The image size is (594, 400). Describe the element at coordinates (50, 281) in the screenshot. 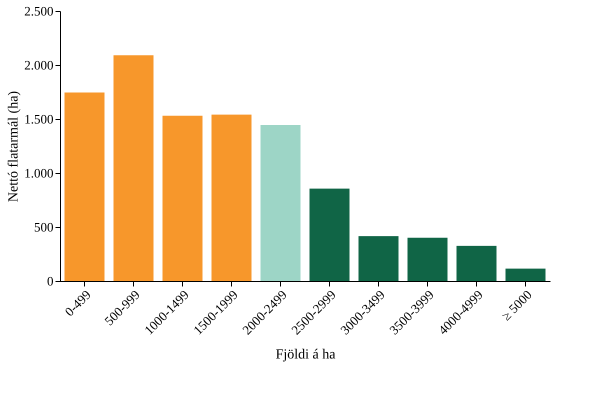

I see `y-tick-label: 0` at that location.